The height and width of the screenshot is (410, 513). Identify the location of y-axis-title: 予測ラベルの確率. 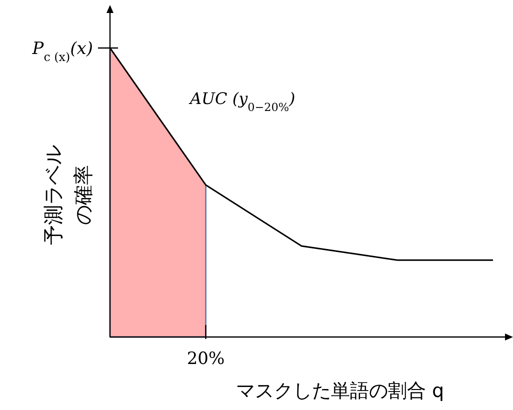
(68, 195).